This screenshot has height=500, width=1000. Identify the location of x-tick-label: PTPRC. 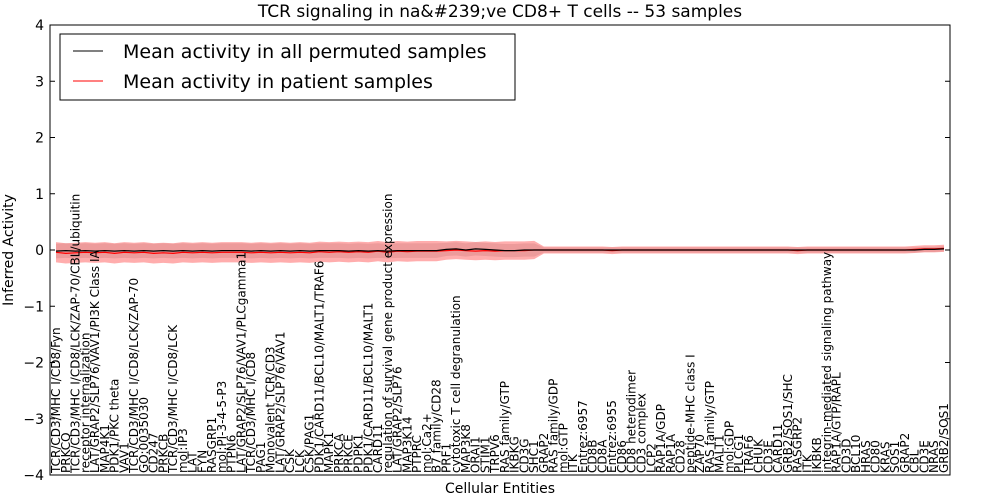
(417, 454).